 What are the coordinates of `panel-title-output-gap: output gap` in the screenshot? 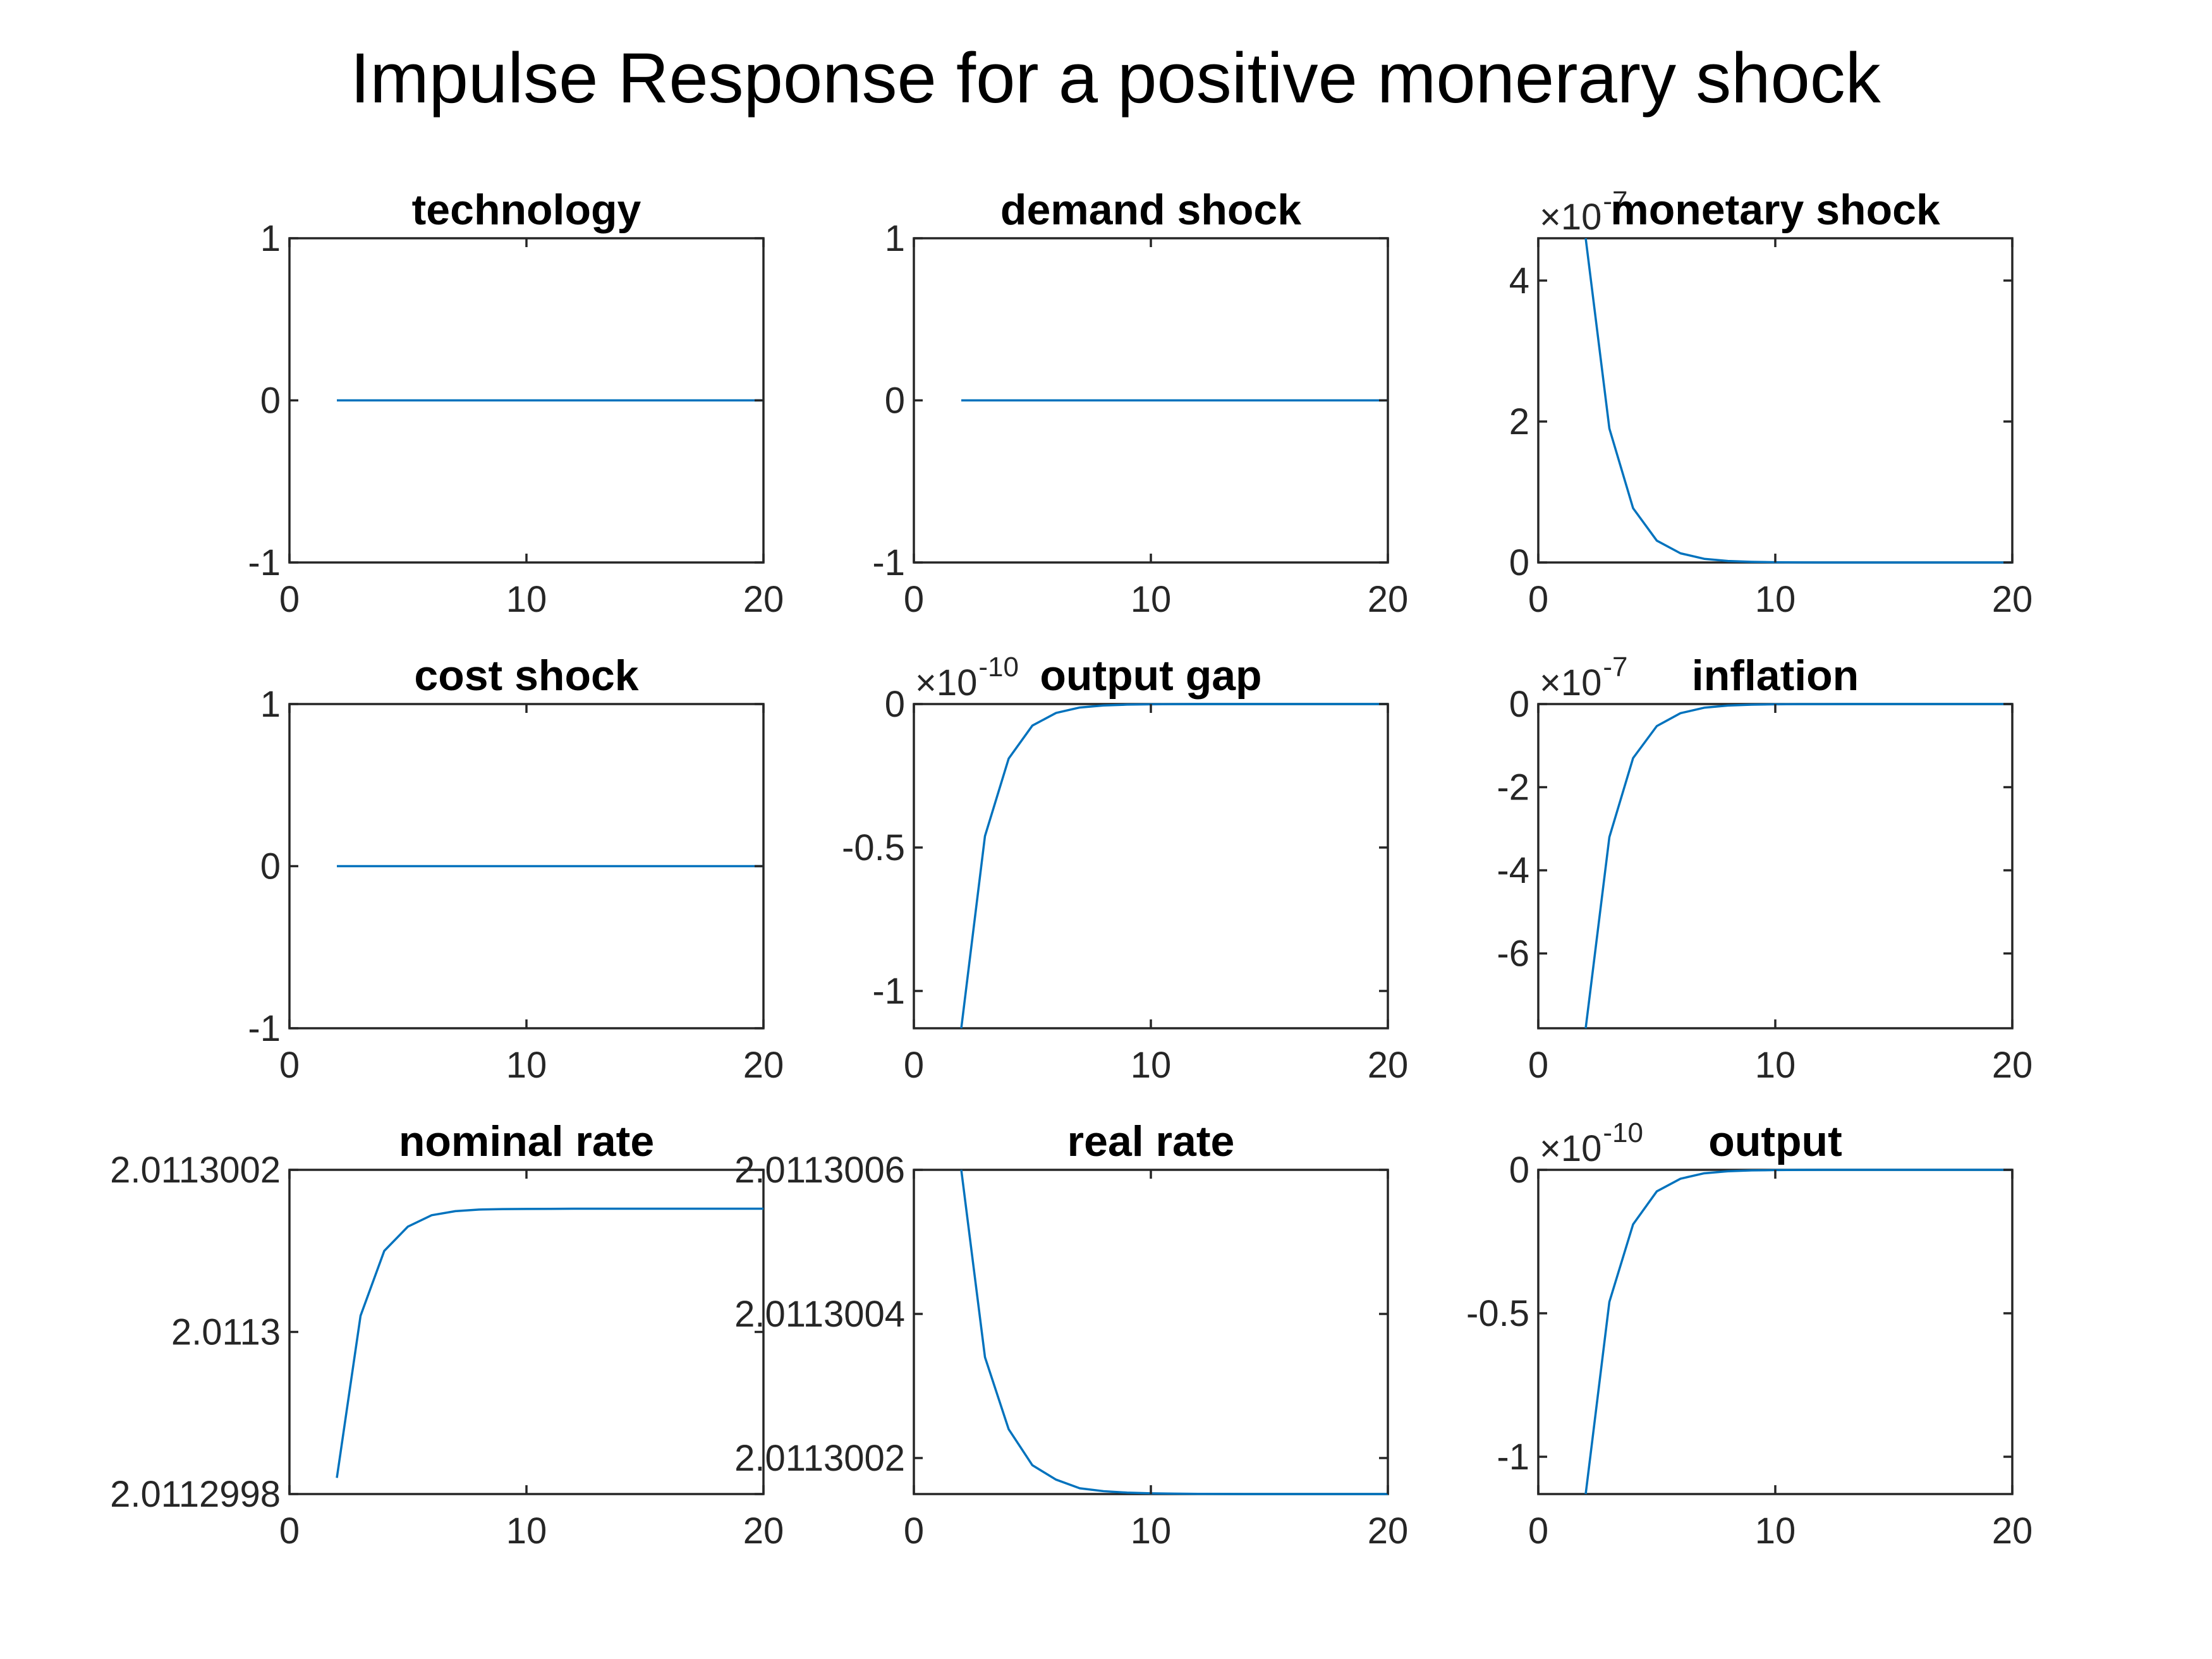 It's located at (1150, 676).